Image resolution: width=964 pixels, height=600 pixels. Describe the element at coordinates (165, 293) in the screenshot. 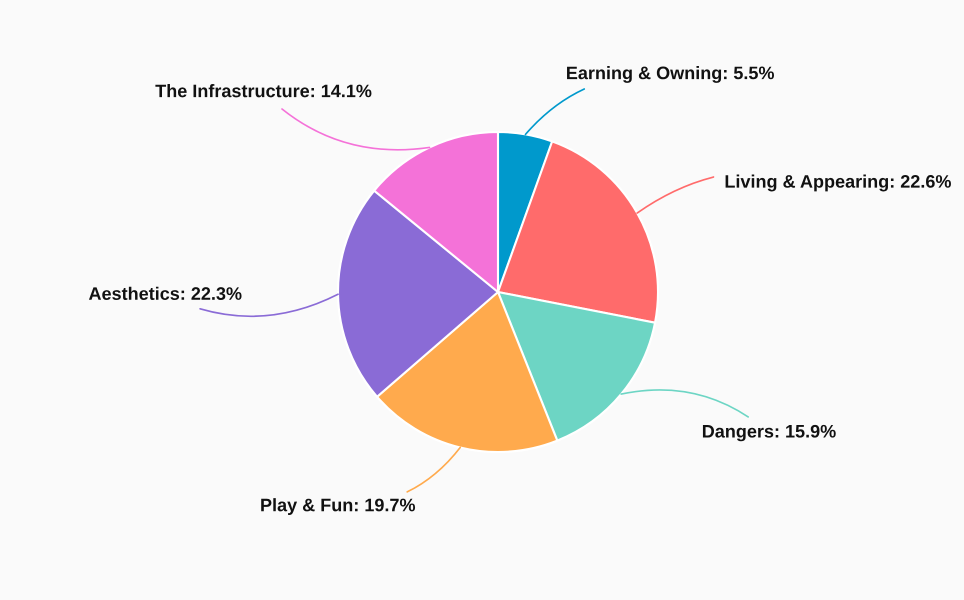

I see `slice-label: Aesthetics: 22.3%` at that location.